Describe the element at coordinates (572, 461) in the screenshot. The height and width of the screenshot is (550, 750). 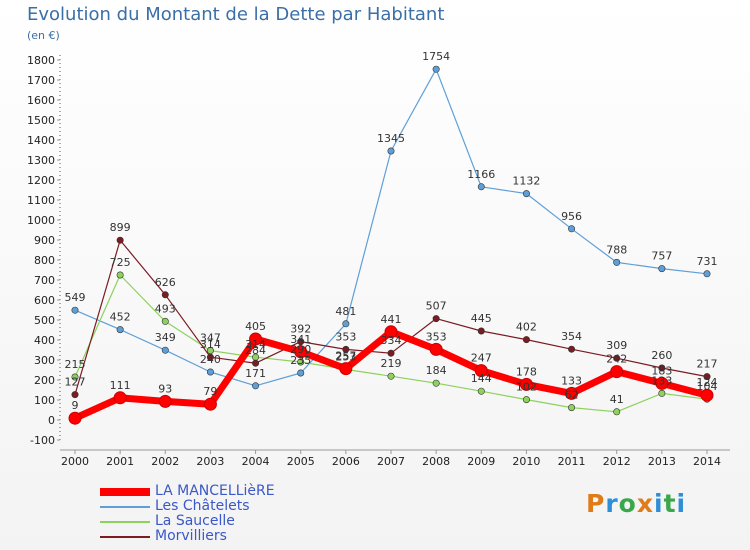
I see `x-tick-label: 2011` at that location.